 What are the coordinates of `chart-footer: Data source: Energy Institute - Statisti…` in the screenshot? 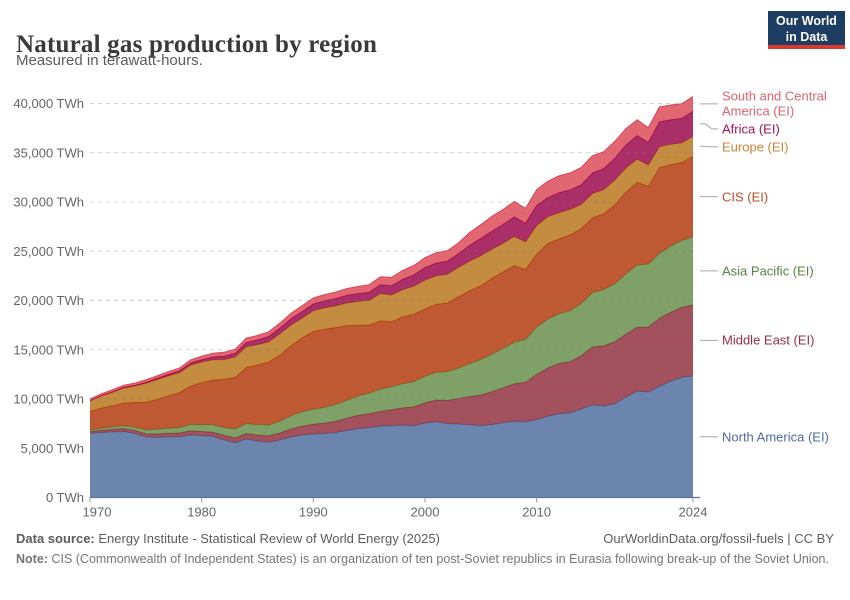 It's located at (425, 550).